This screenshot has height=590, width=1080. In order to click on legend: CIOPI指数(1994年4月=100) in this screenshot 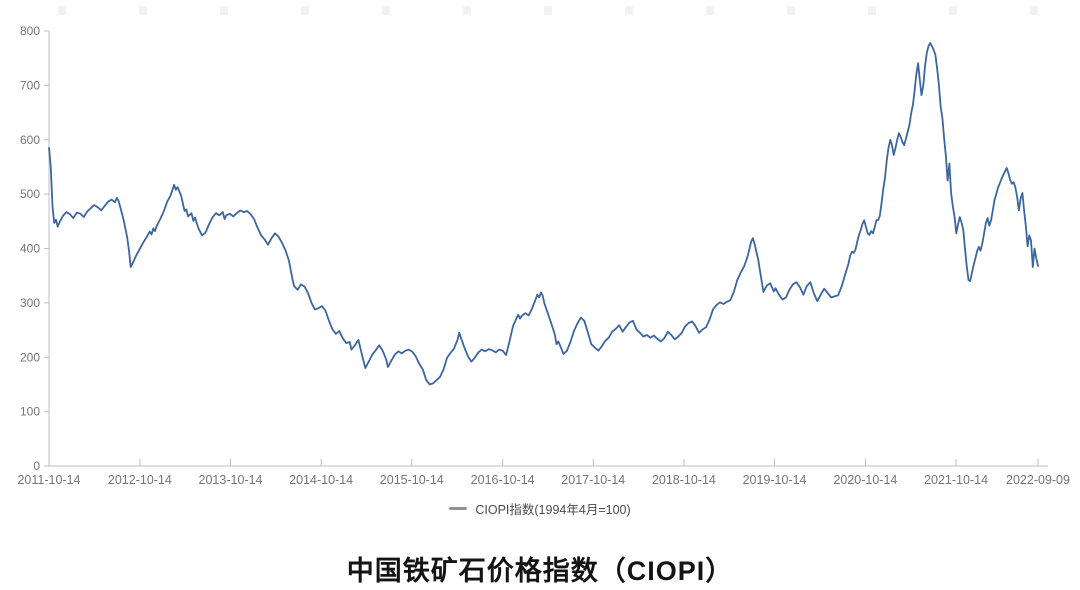, I will do `click(540, 508)`.